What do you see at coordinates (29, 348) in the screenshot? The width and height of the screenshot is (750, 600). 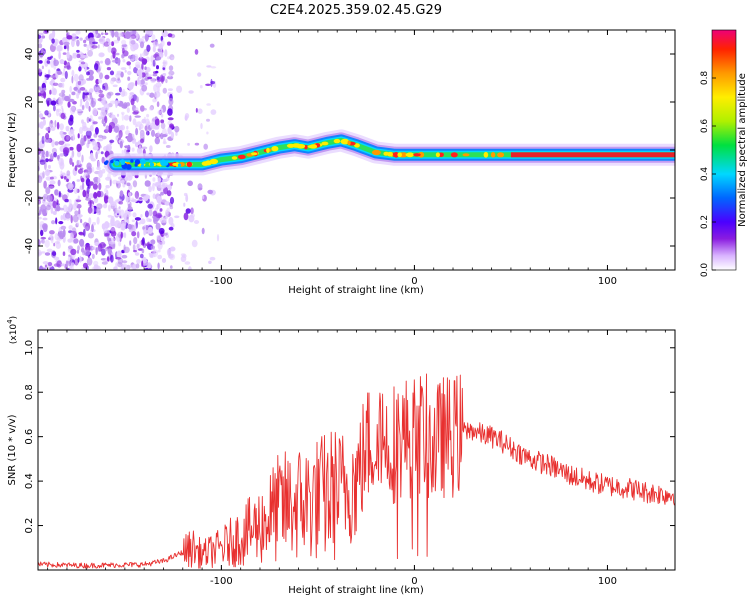 I see `y-tick-label: 1.0` at bounding box center [29, 348].